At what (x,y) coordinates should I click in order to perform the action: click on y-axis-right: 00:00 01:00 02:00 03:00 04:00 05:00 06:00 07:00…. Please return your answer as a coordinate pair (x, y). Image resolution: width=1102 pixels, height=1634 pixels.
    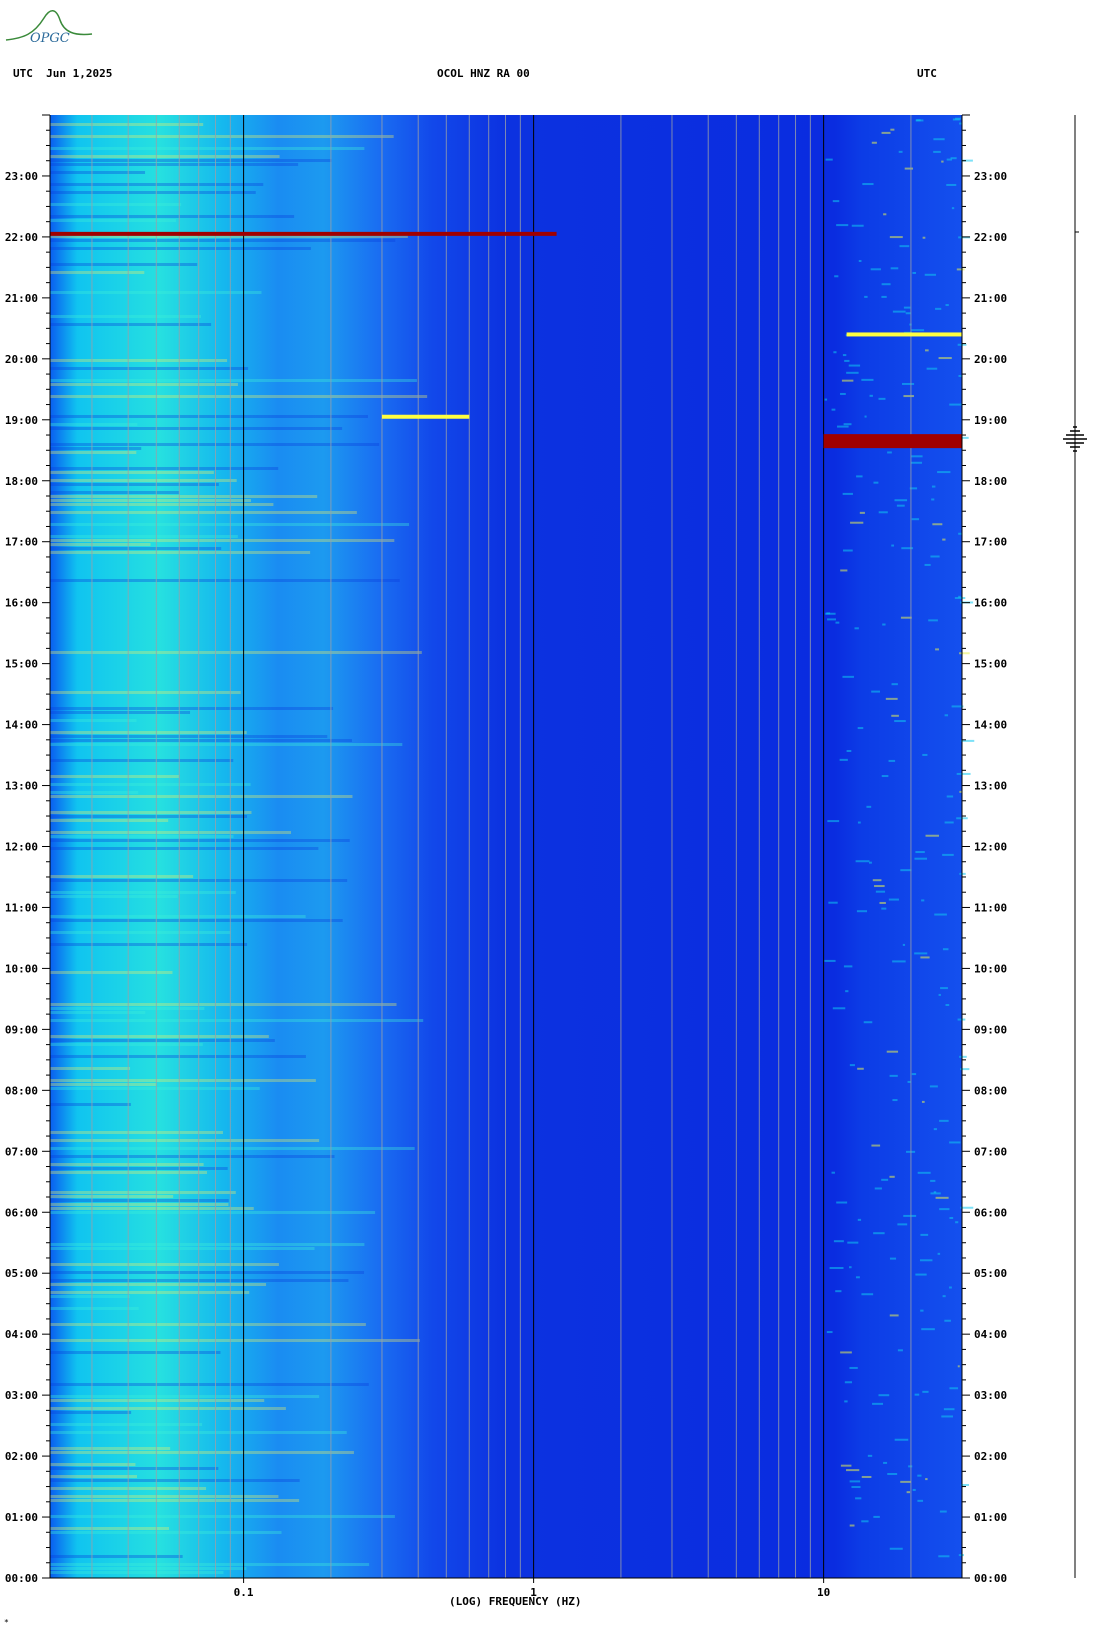
    Looking at the image, I should click on (984, 849).